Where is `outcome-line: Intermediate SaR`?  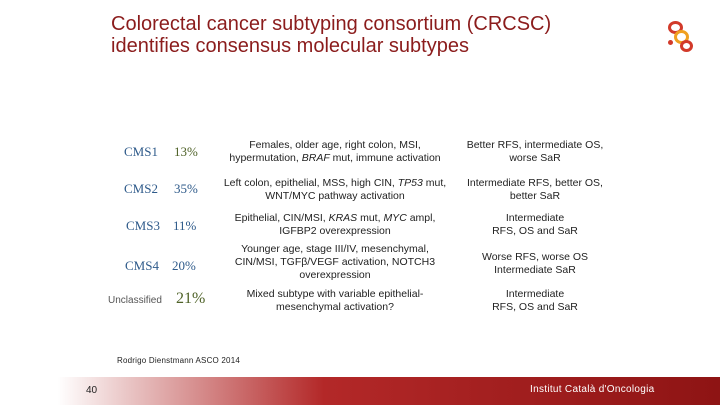
outcome-line: Intermediate SaR is located at coordinates (535, 270).